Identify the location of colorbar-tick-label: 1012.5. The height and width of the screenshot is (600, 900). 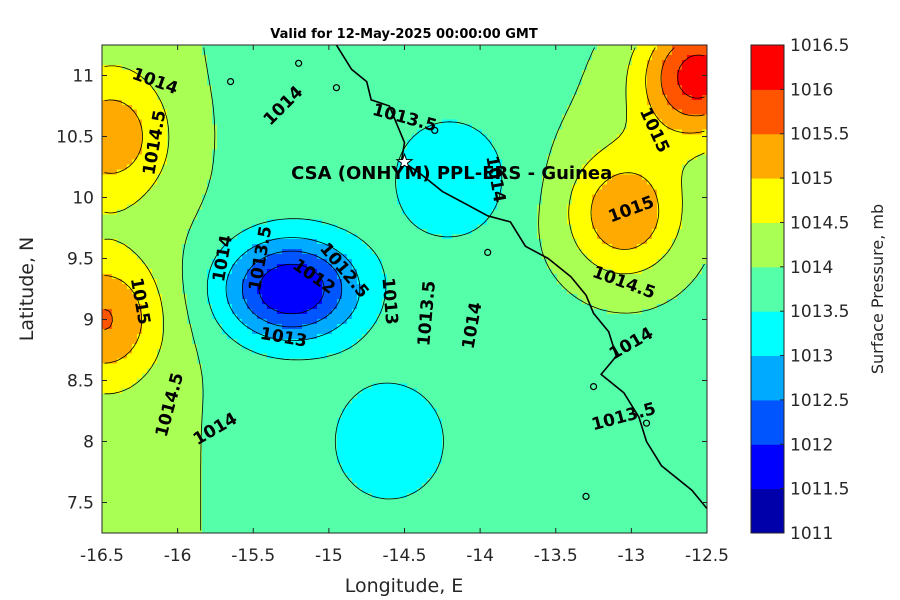
(819, 401).